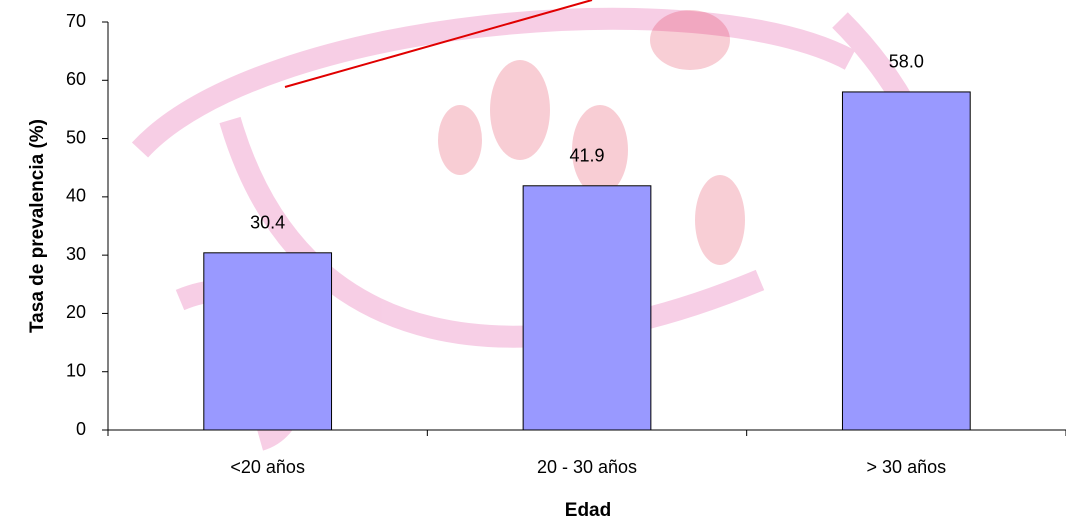  I want to click on x-tick-label: <20 años, so click(267, 467).